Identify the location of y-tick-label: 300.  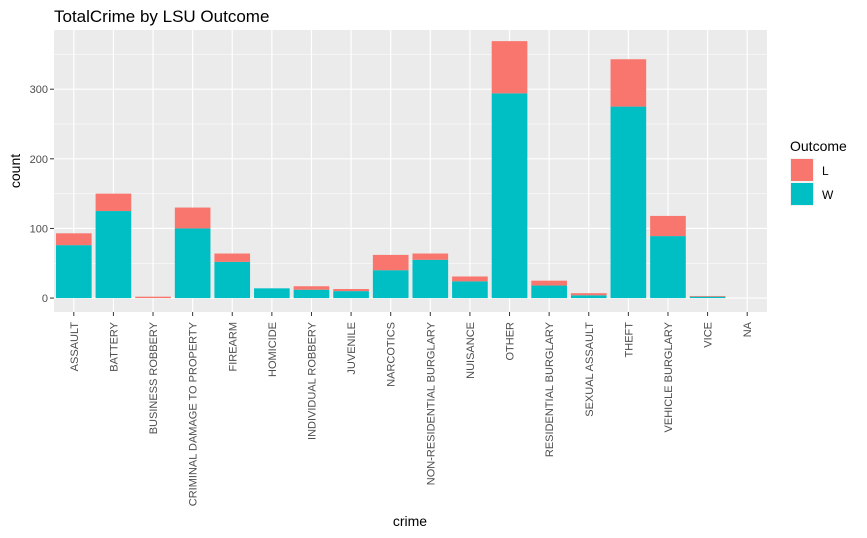
(39, 90).